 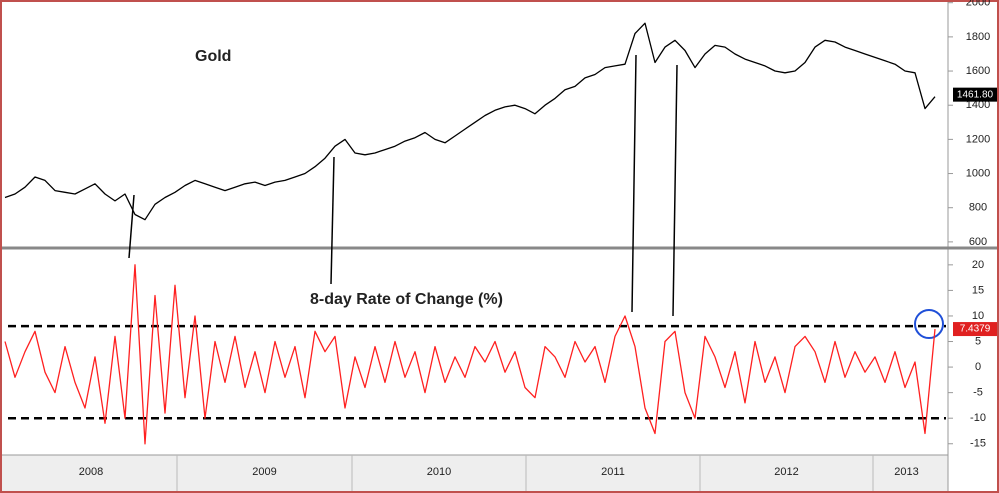 I want to click on last-value-label: 7.4379, so click(x=975, y=329).